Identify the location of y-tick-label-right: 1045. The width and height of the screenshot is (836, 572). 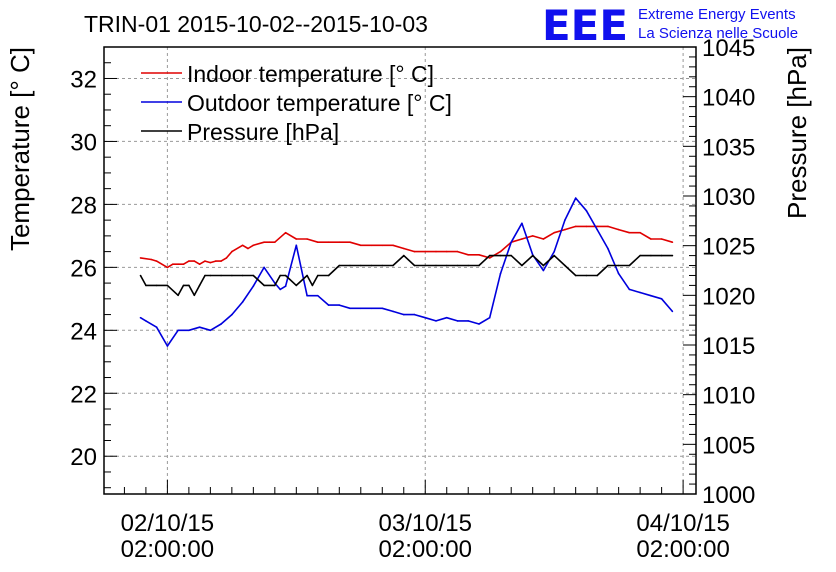
(728, 48).